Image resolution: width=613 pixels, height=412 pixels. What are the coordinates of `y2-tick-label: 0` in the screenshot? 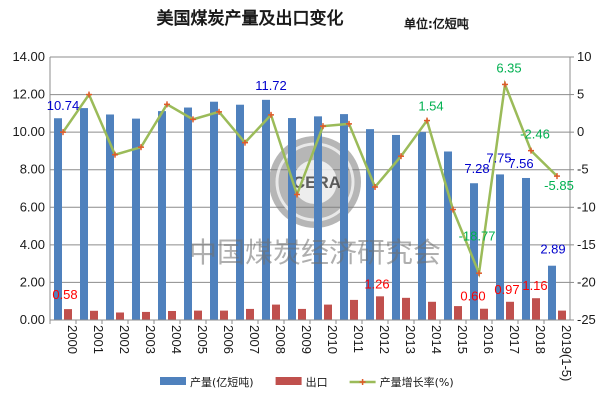 It's located at (580, 131).